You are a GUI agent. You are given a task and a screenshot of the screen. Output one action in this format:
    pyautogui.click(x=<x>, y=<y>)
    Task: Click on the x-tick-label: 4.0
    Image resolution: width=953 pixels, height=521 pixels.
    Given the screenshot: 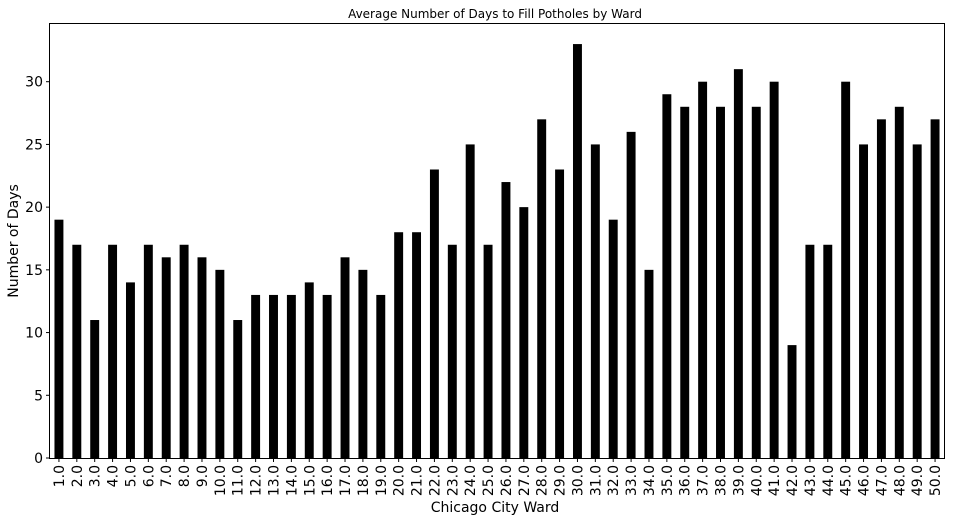 What is the action you would take?
    pyautogui.click(x=114, y=476)
    